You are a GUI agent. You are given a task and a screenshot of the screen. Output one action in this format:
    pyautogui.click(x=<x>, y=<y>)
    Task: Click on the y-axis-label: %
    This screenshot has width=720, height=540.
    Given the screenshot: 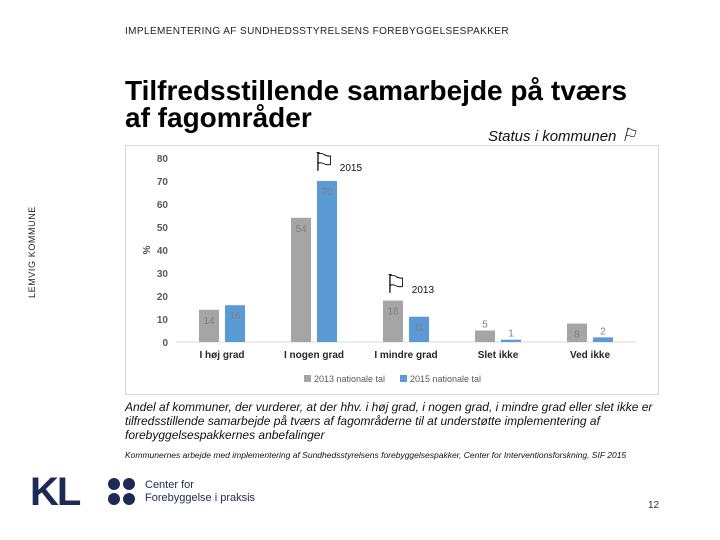 What is the action you would take?
    pyautogui.click(x=147, y=249)
    